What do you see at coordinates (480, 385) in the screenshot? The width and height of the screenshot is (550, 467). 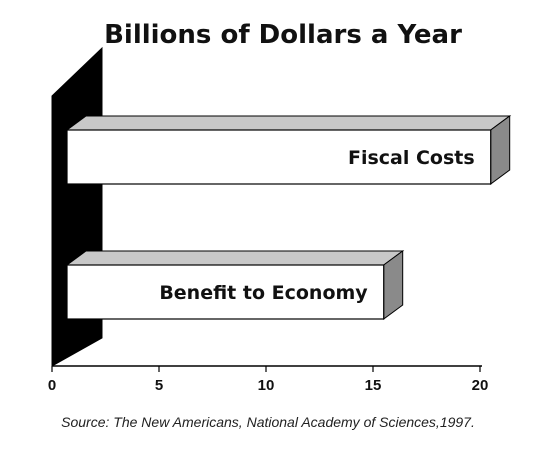 I see `x-tick-label: 20` at bounding box center [480, 385].